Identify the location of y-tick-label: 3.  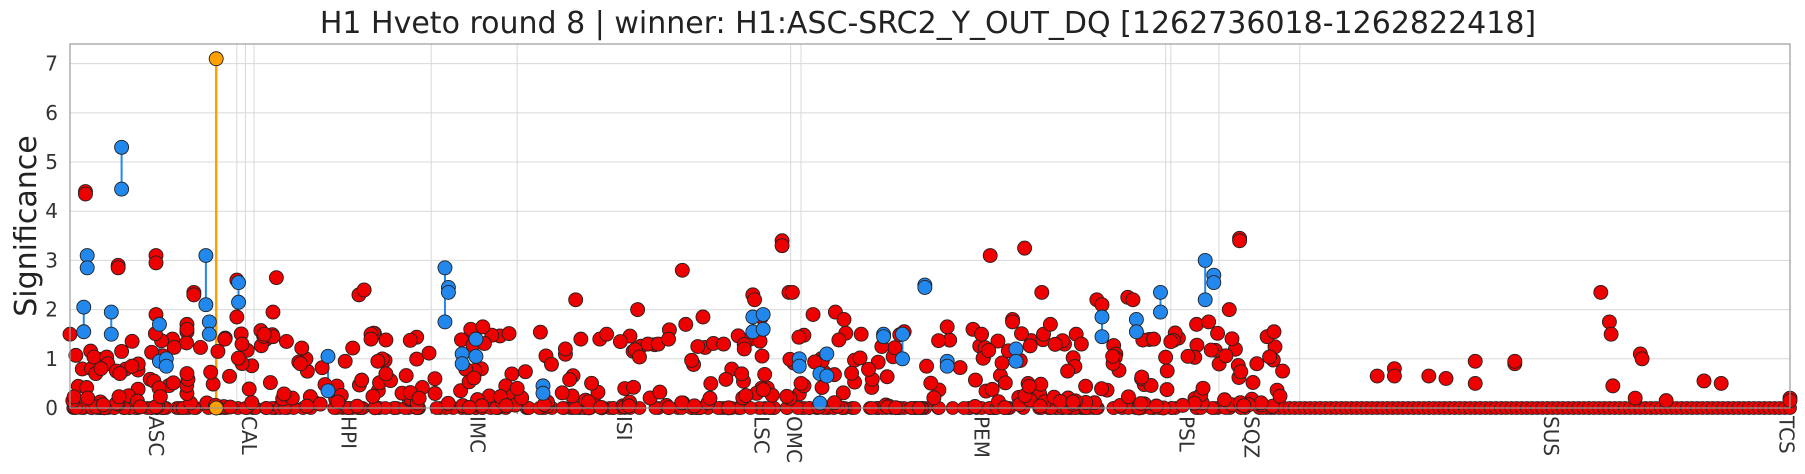
(51, 260).